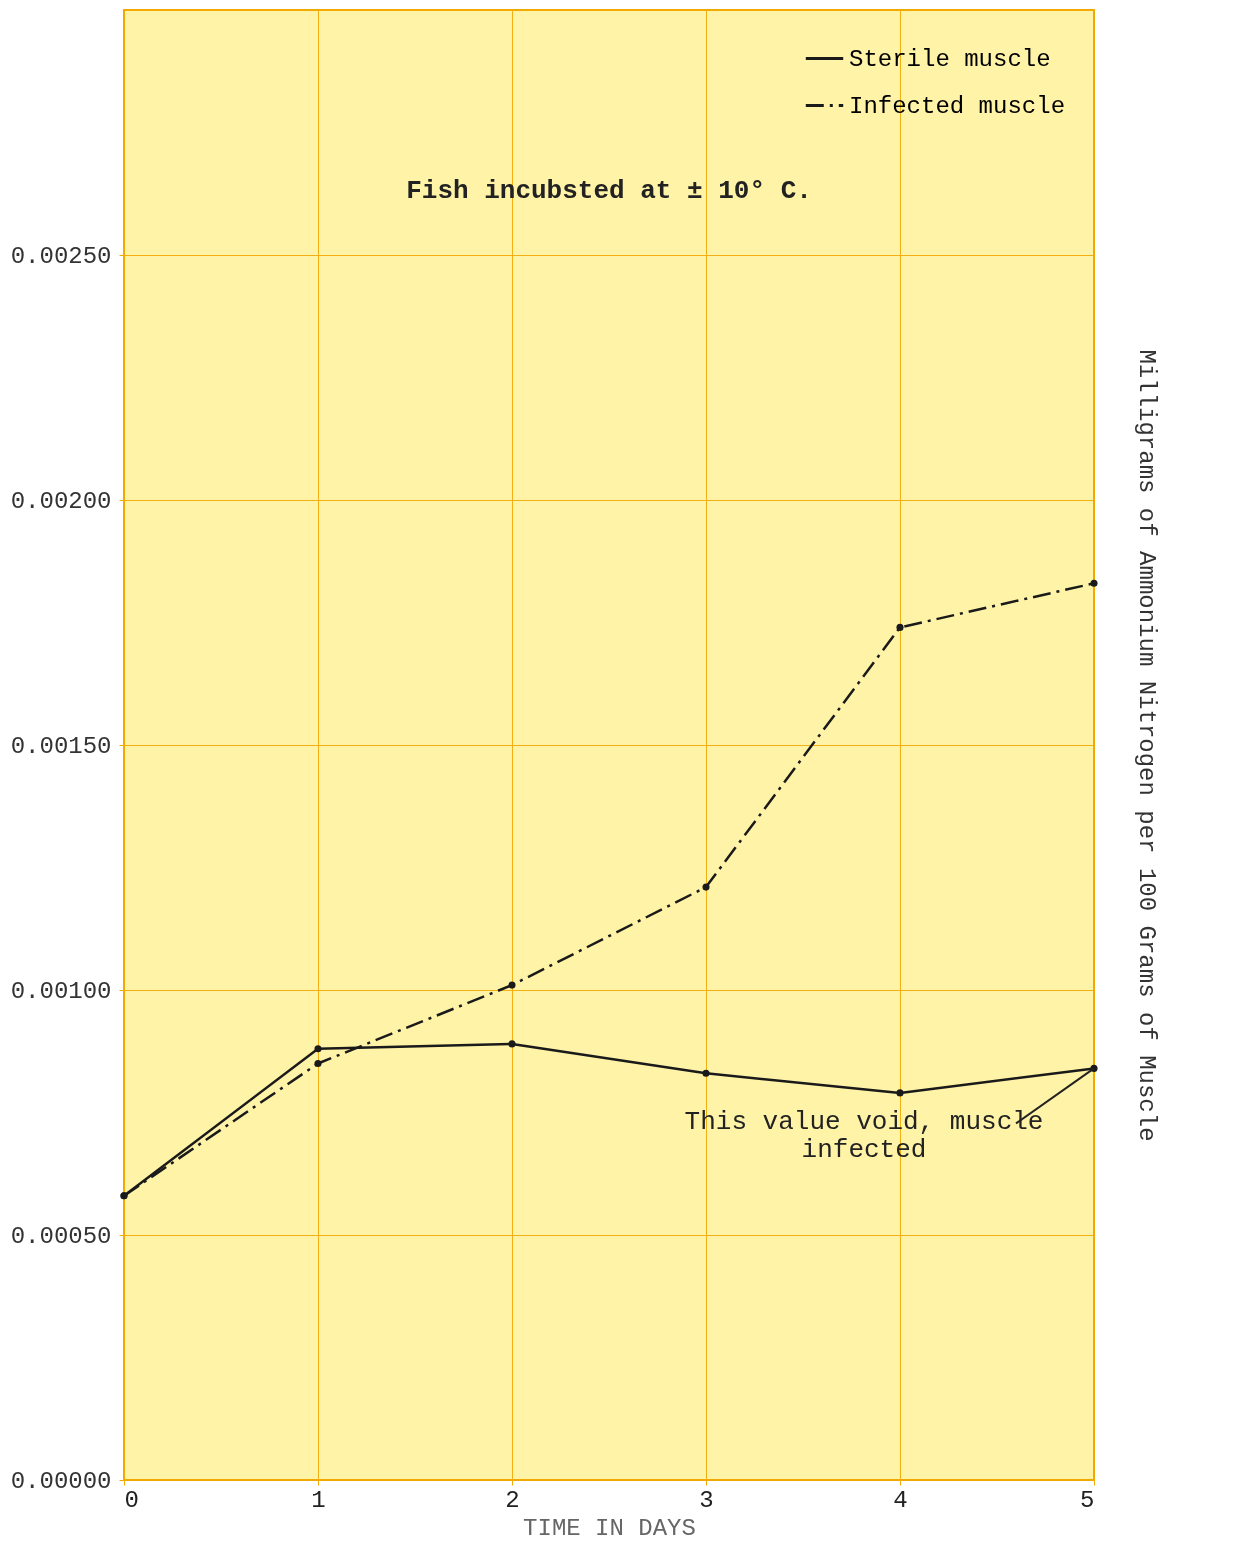  I want to click on y-tick-label: 0.00100, so click(61, 991).